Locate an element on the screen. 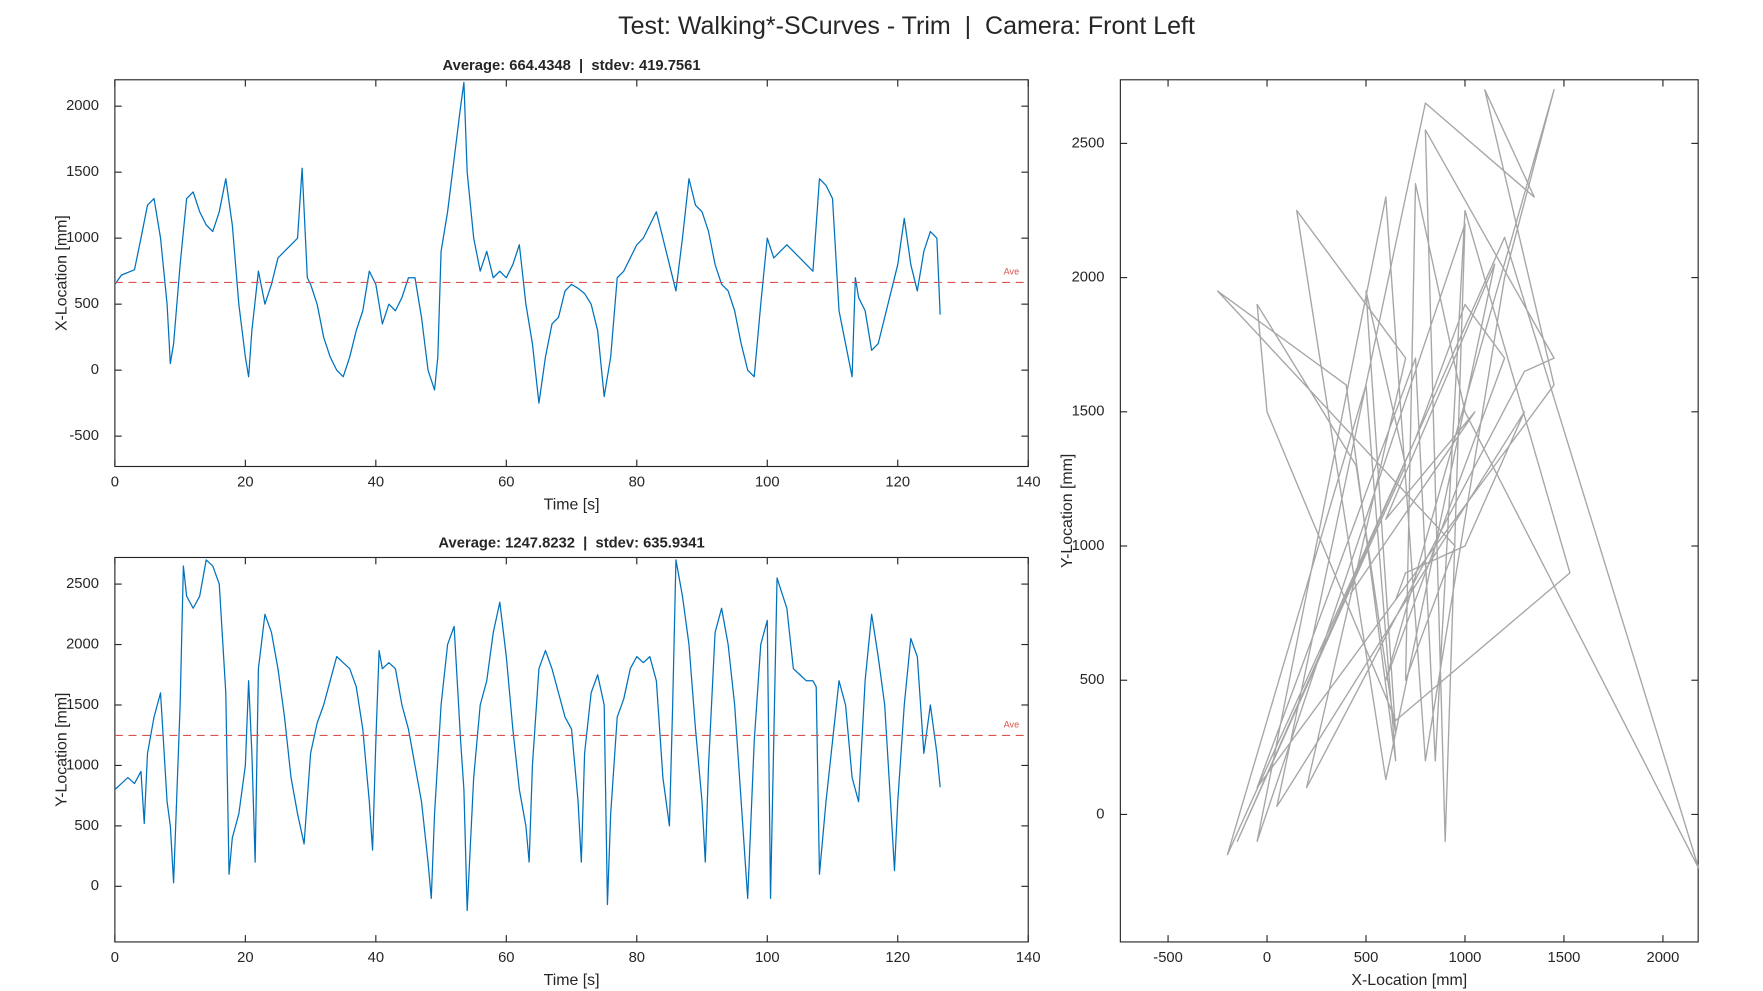 Image resolution: width=1763 pixels, height=991 pixels. x-tick-label: -500 is located at coordinates (1168, 958).